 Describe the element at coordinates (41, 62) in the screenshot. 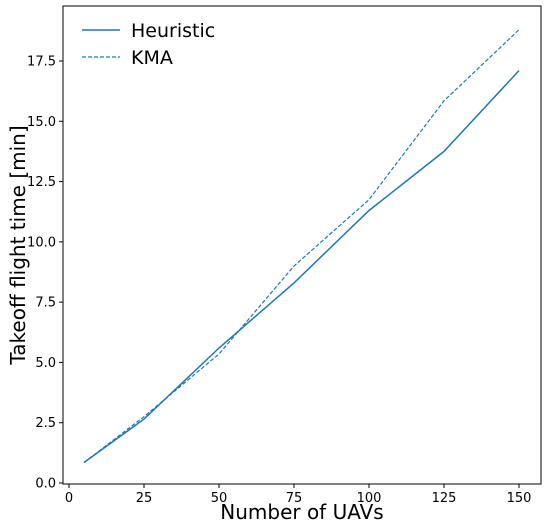

I see `y-tick-label: 17.5` at that location.